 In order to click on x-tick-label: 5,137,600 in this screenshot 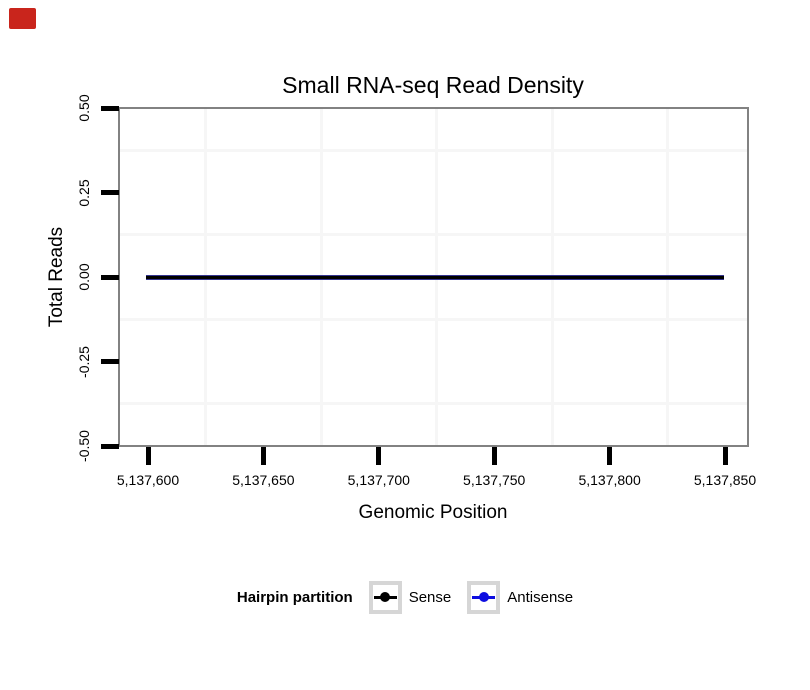, I will do `click(148, 480)`.